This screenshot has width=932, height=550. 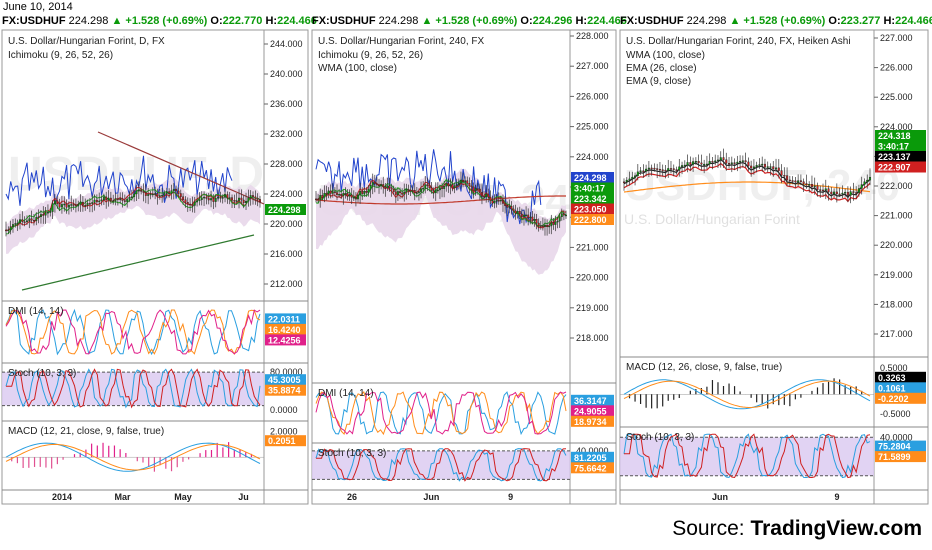 I want to click on open-value: 224.296, so click(x=552, y=21).